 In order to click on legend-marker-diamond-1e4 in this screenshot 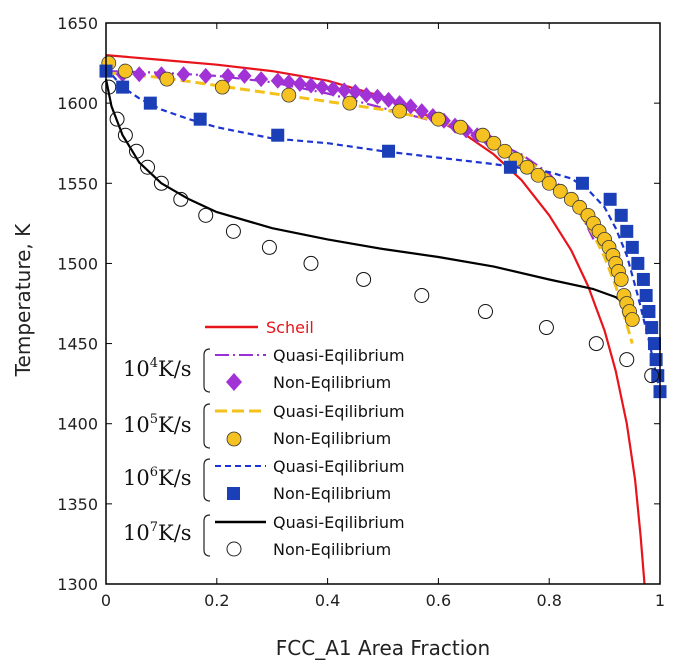, I will do `click(234, 382)`.